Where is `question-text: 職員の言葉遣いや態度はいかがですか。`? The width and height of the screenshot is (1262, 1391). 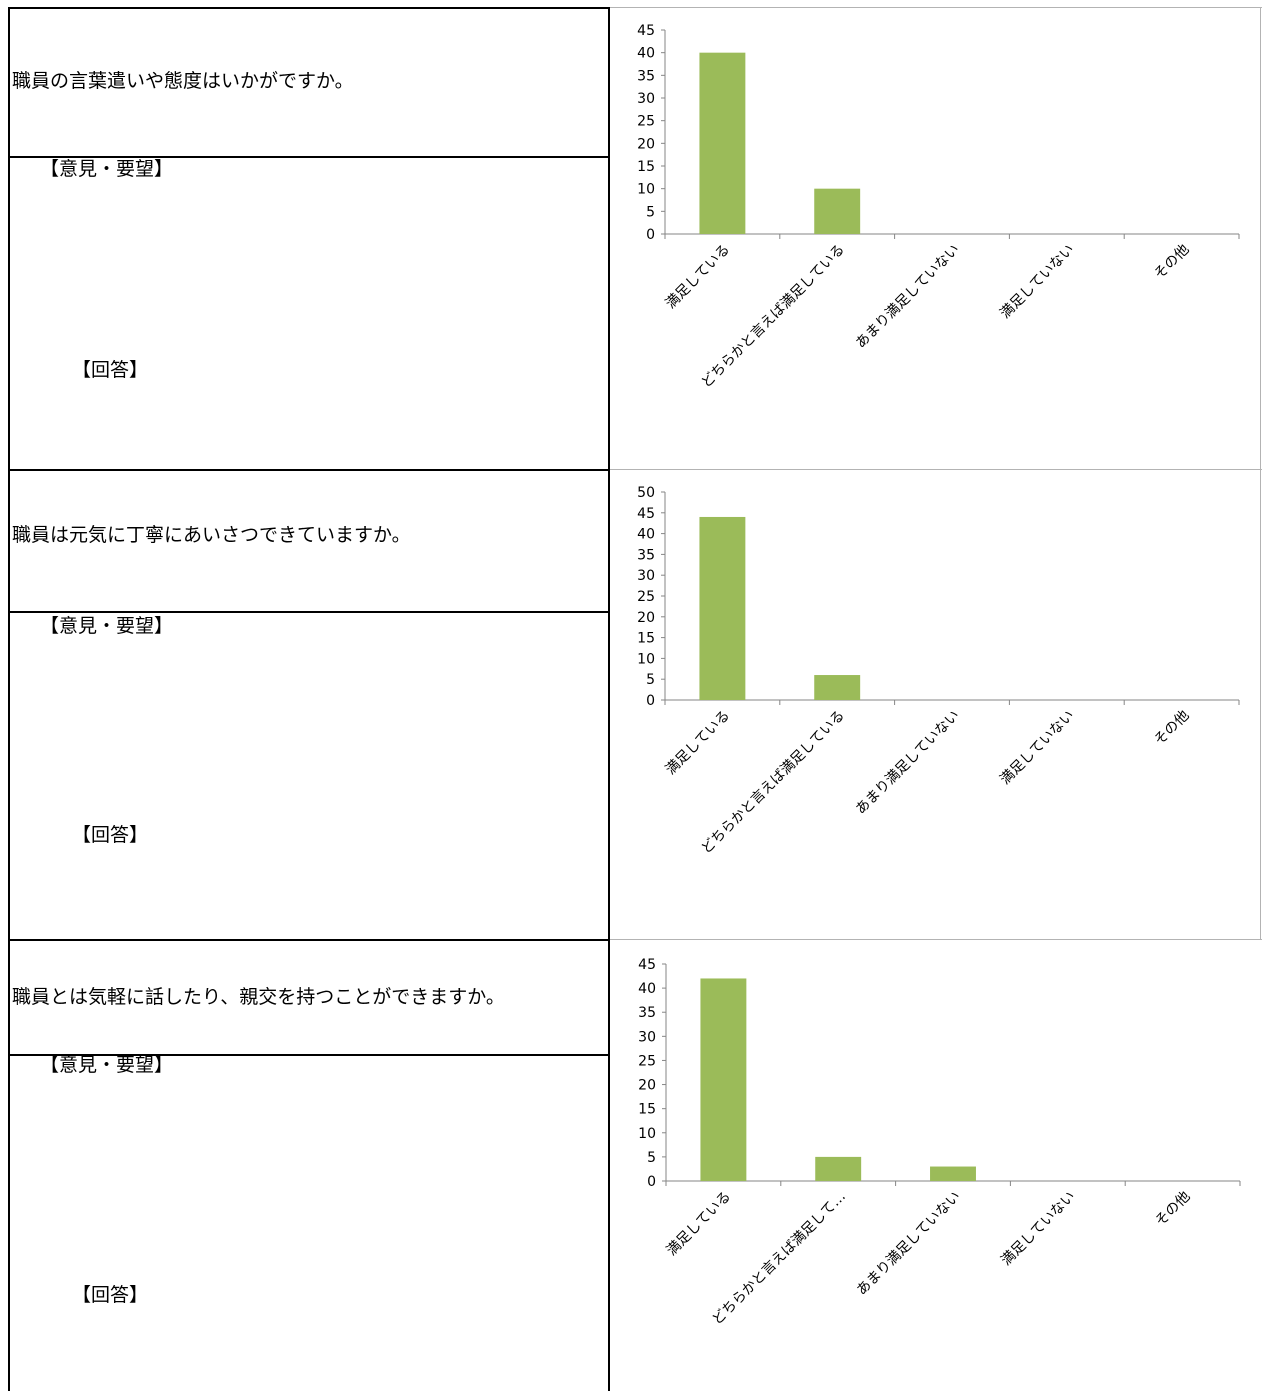 question-text: 職員の言葉遣いや態度はいかがですか。 is located at coordinates (183, 81).